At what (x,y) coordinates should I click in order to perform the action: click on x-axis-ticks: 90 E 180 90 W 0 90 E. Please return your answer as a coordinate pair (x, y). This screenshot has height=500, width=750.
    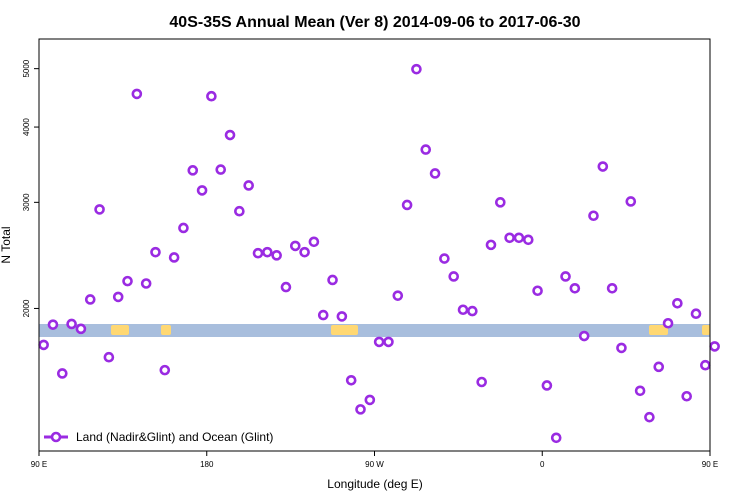
    Looking at the image, I should click on (374, 460).